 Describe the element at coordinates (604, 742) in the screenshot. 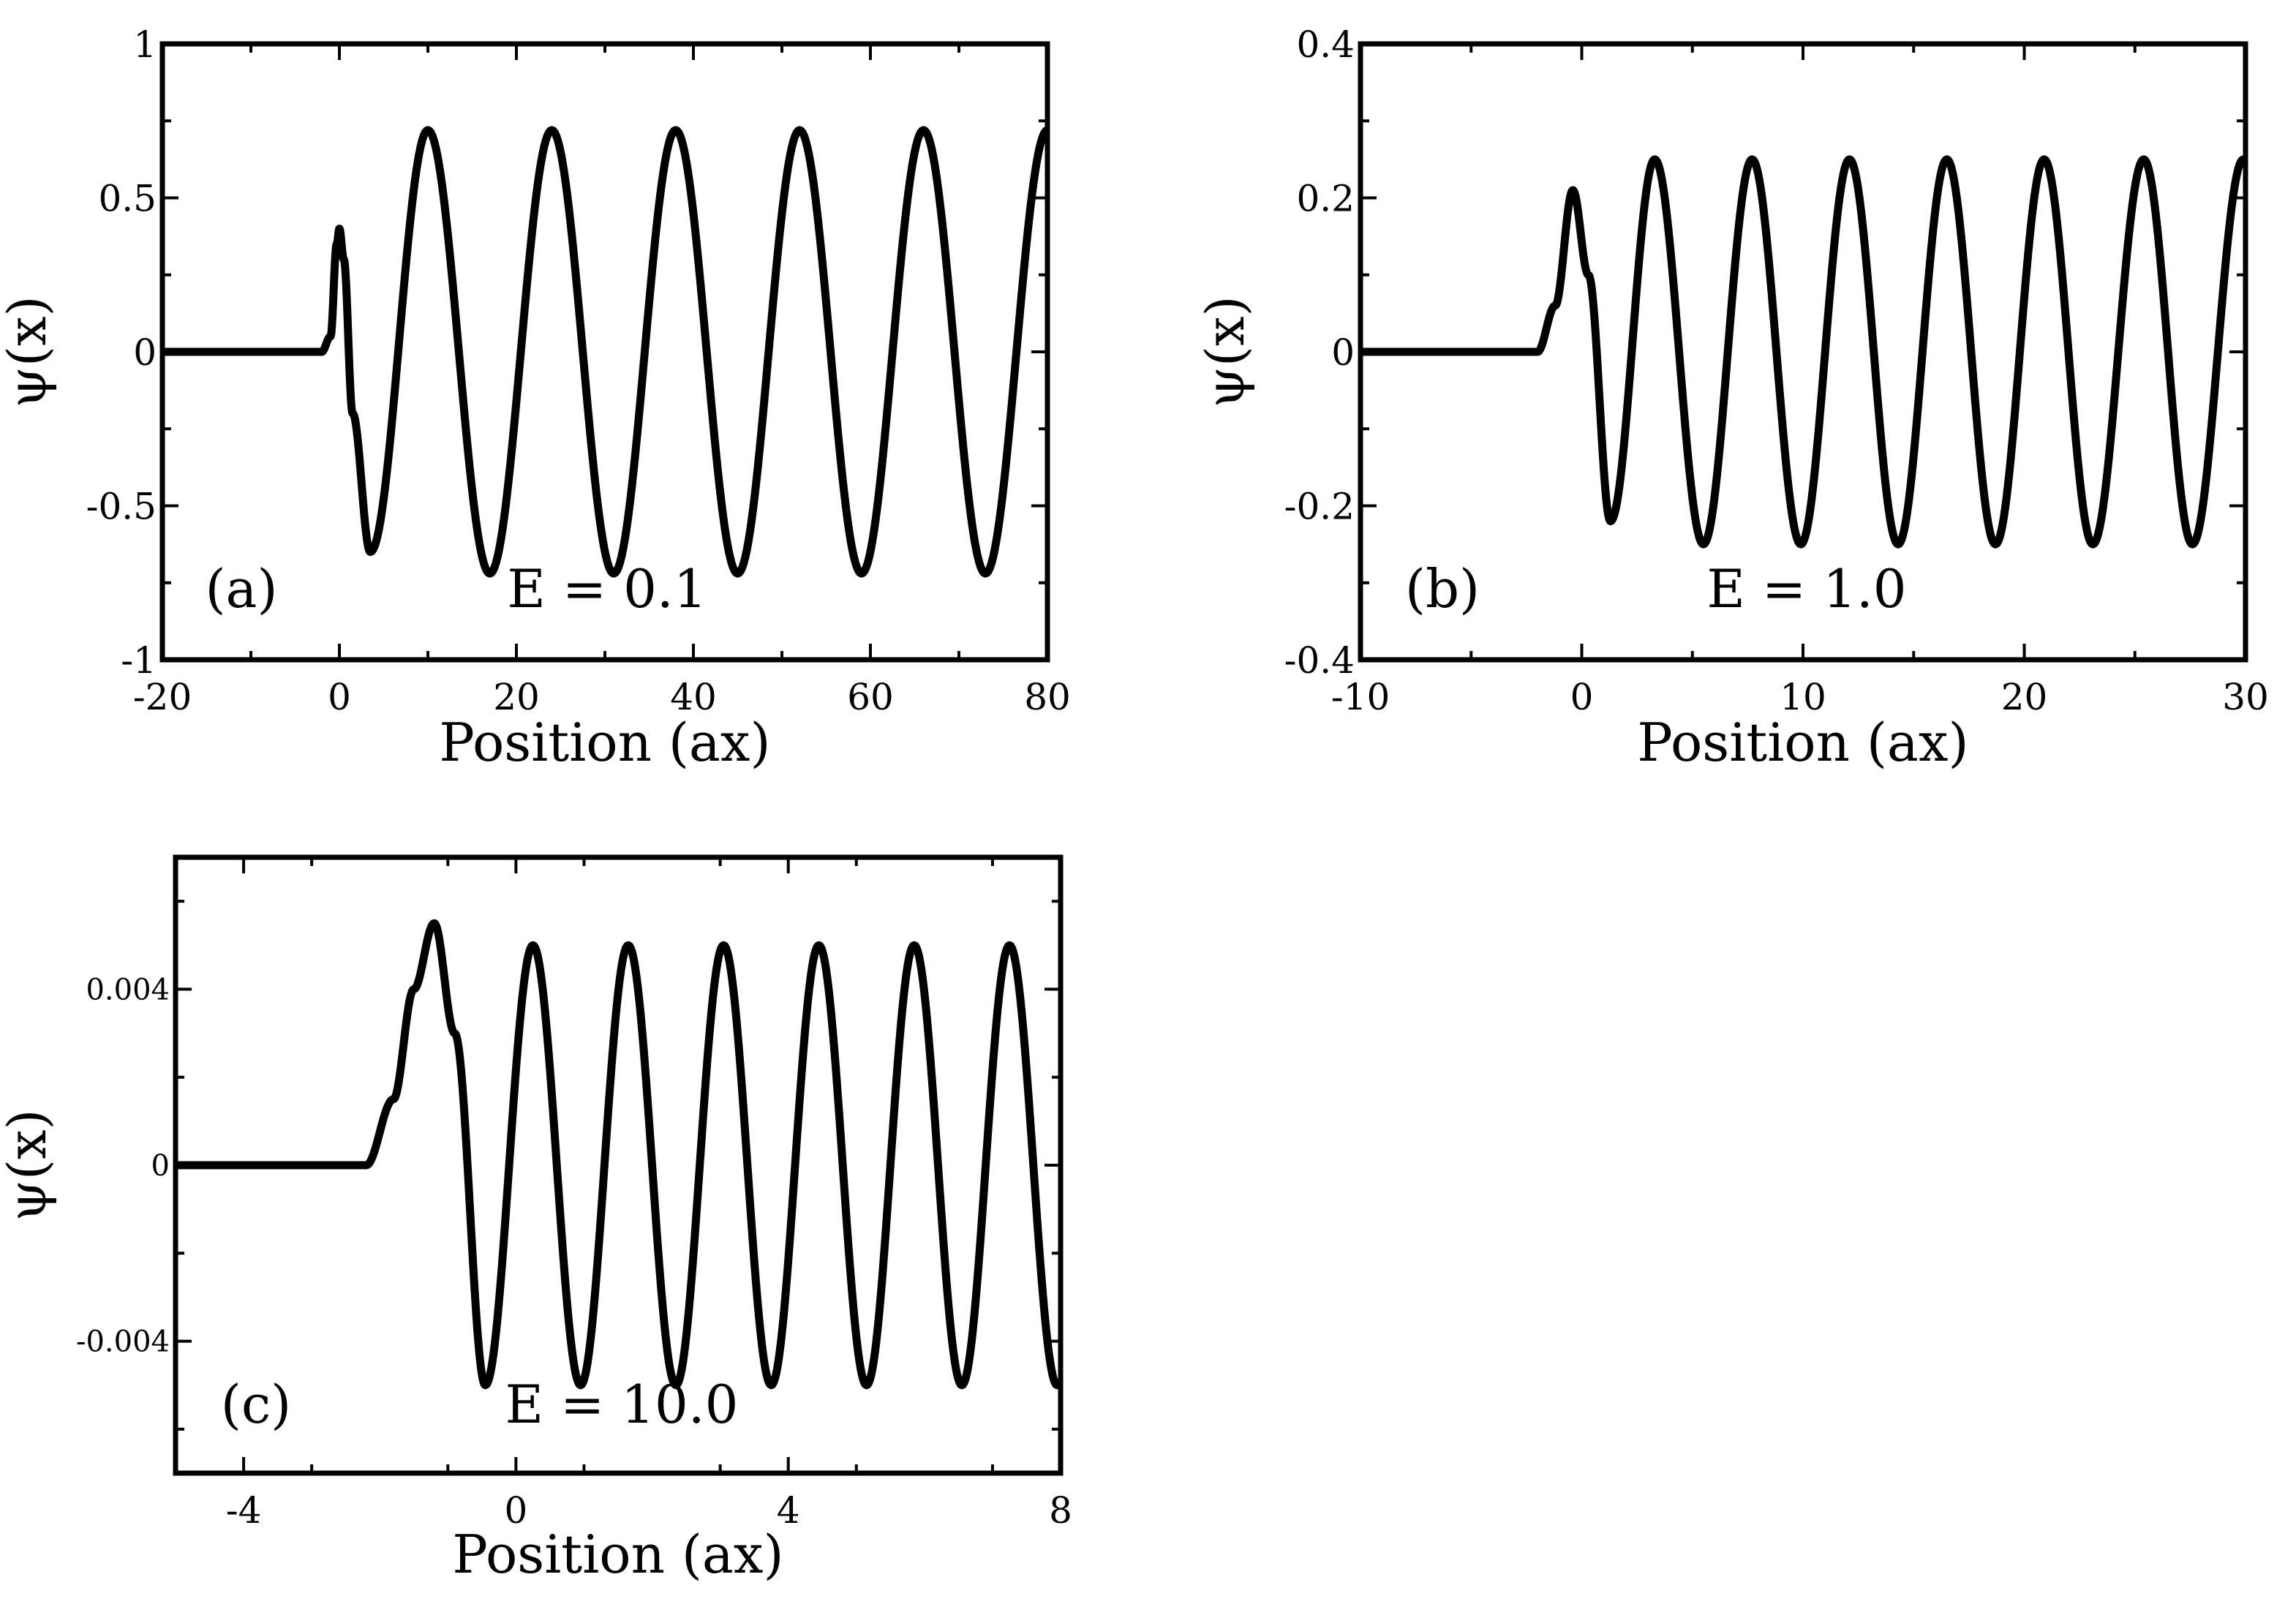

I see `x-axis-label-a: Position (ax)` at that location.